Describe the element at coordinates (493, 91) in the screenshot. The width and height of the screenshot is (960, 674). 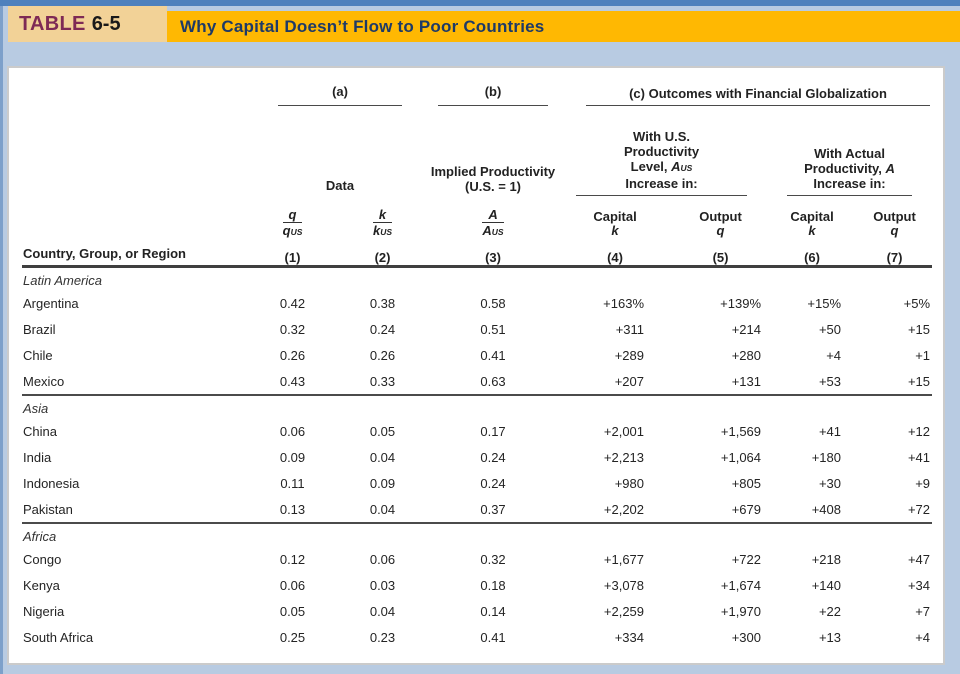
I see `group-b-header: (b)` at that location.